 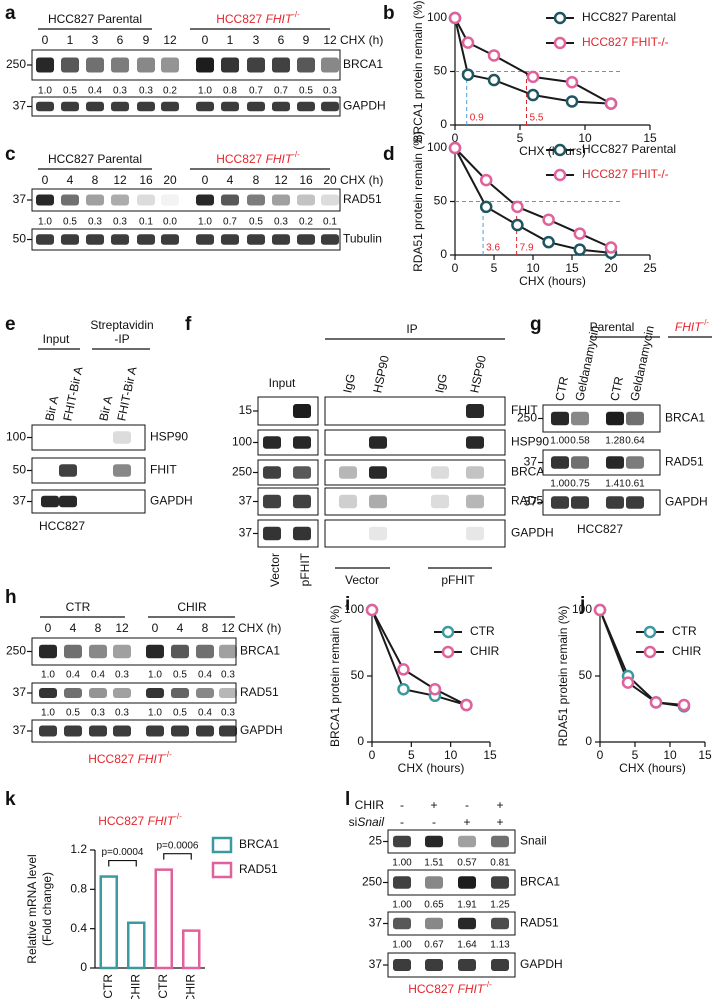 I want to click on annotation-label: 0.9, so click(x=477, y=118).